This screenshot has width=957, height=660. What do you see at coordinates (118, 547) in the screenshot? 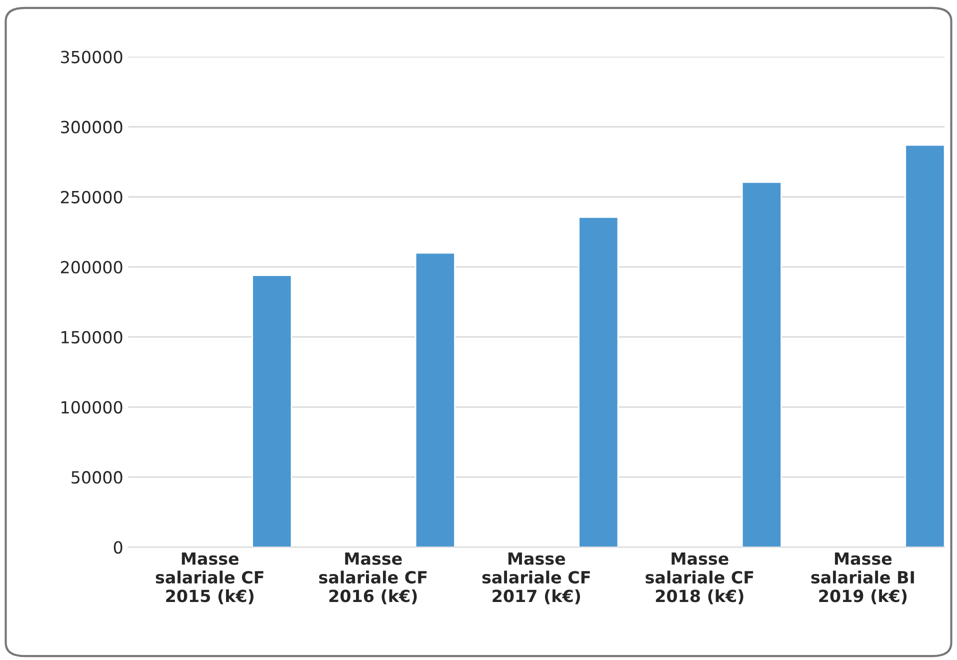
I see `y-tick-label: 0` at bounding box center [118, 547].